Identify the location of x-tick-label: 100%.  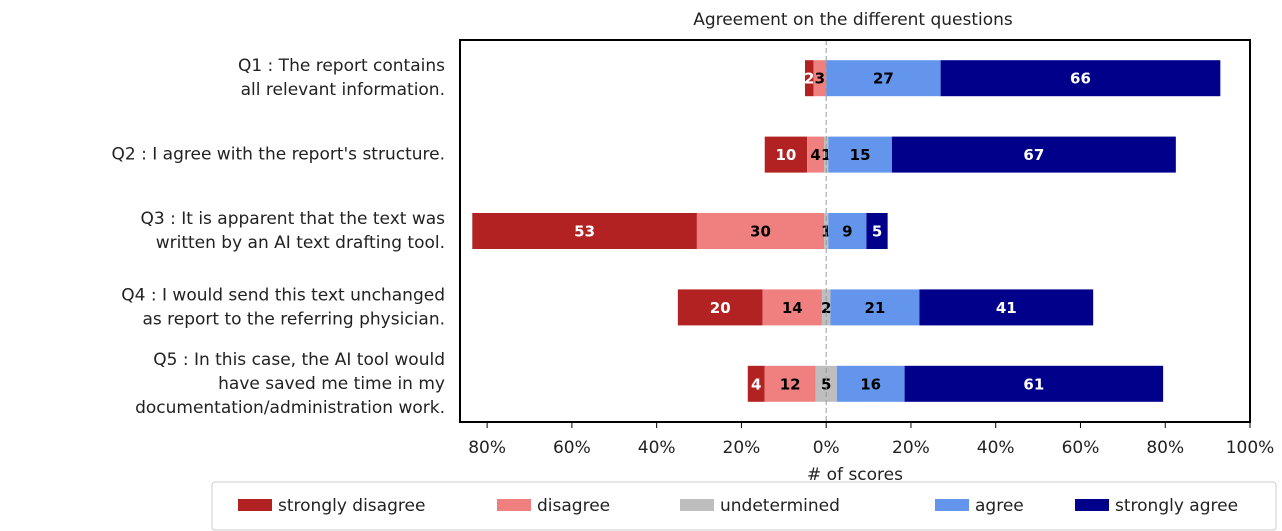
(1250, 448).